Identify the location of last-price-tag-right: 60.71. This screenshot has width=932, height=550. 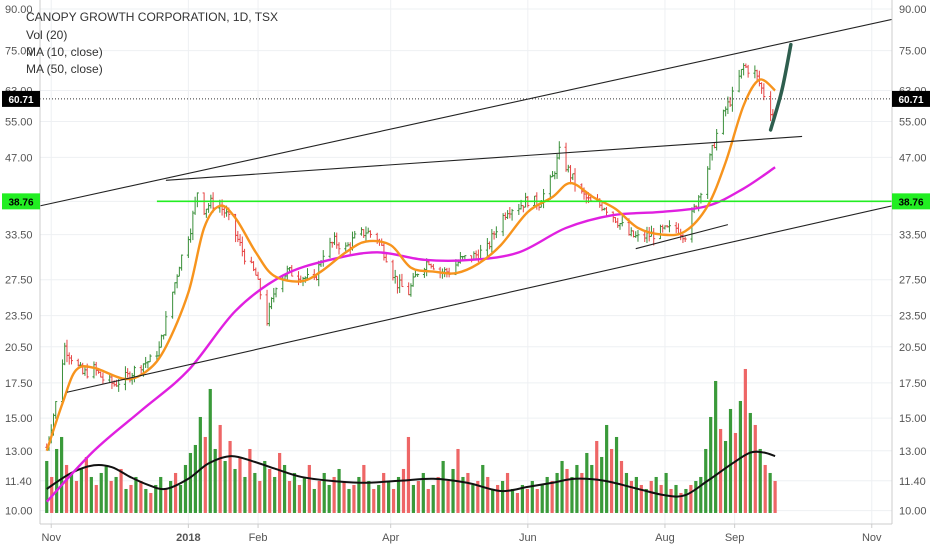
(910, 100).